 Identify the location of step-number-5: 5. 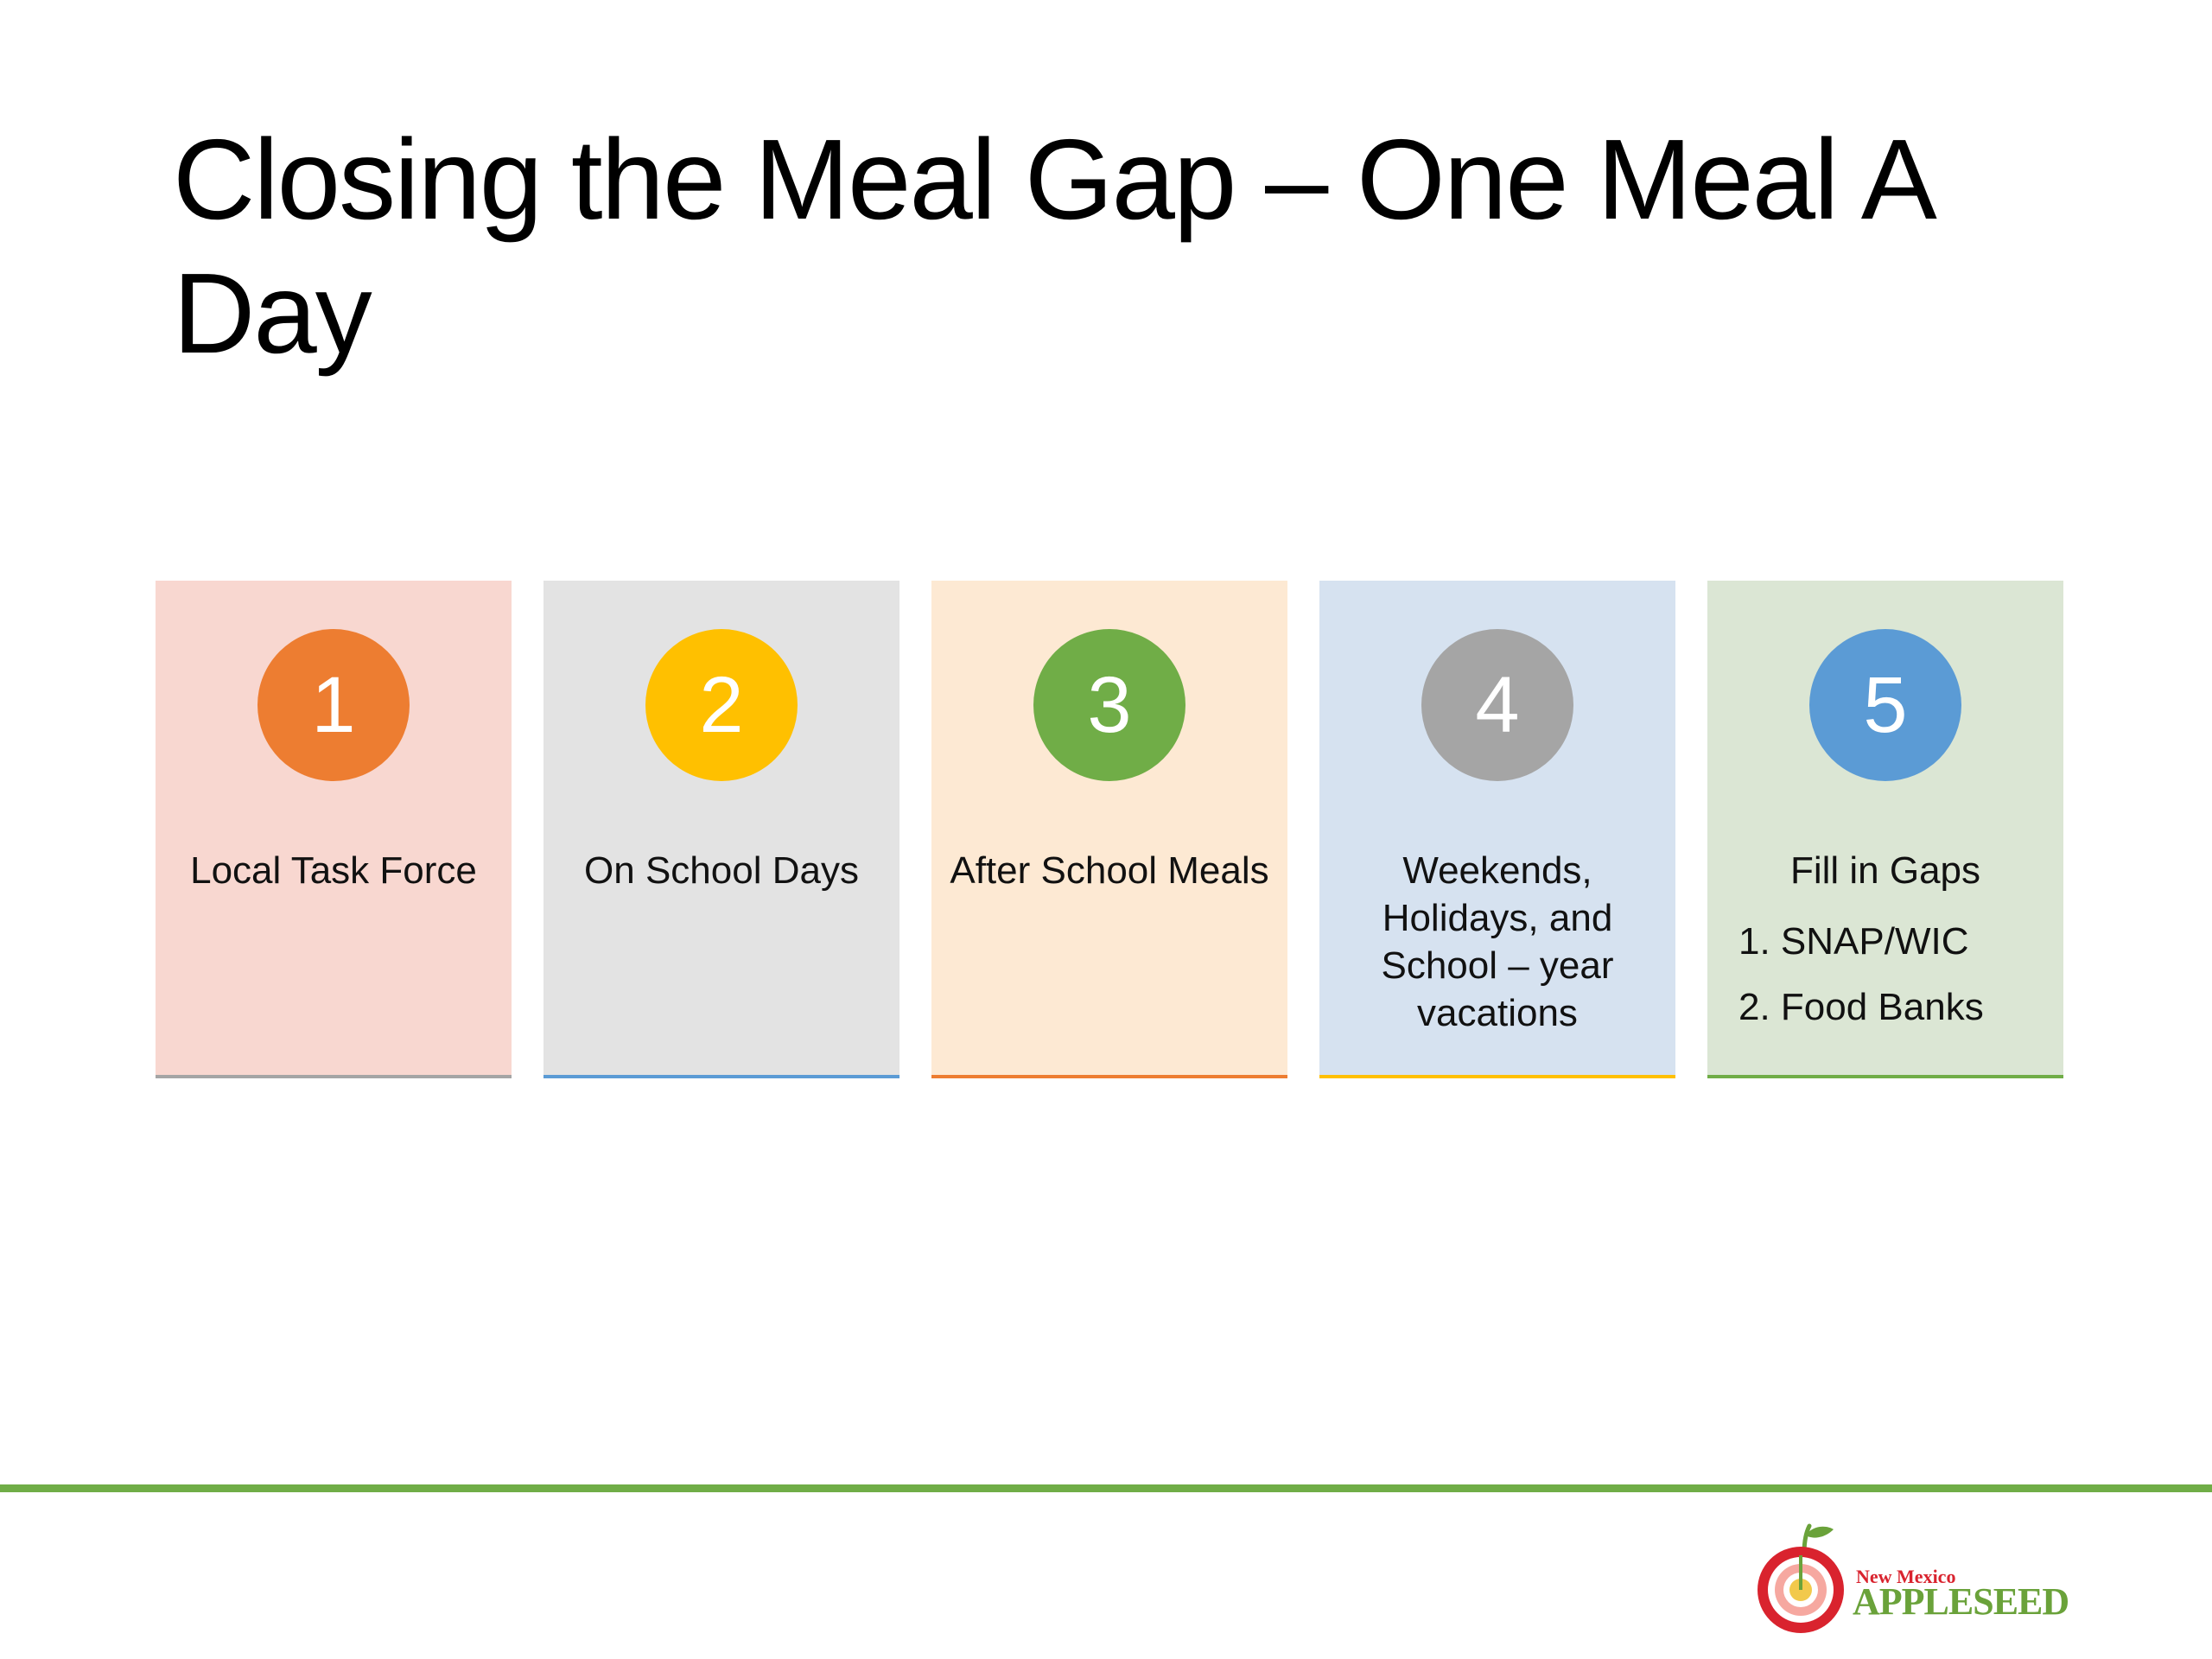
(1885, 705).